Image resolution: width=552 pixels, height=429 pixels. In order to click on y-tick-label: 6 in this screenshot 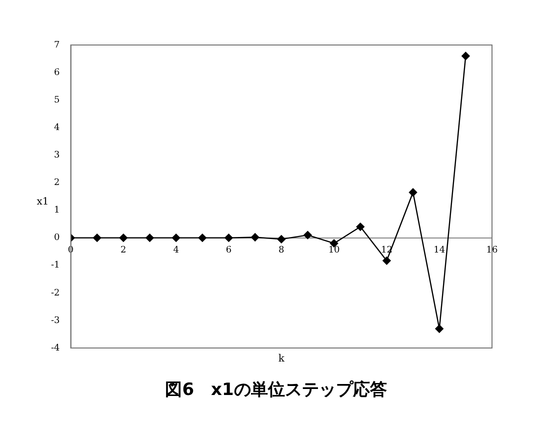, I will do `click(57, 73)`.